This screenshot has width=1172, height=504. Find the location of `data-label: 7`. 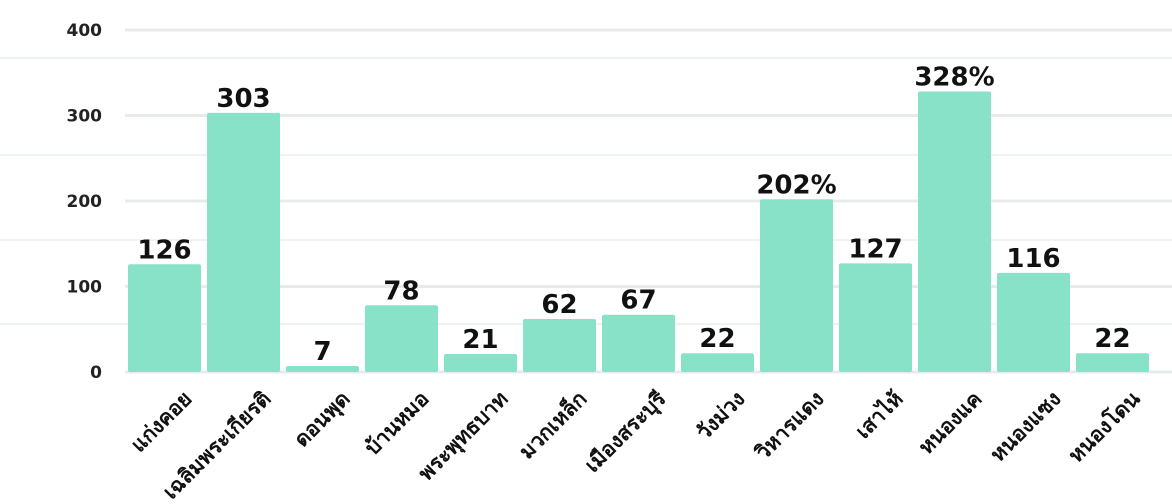

data-label: 7 is located at coordinates (322, 352).